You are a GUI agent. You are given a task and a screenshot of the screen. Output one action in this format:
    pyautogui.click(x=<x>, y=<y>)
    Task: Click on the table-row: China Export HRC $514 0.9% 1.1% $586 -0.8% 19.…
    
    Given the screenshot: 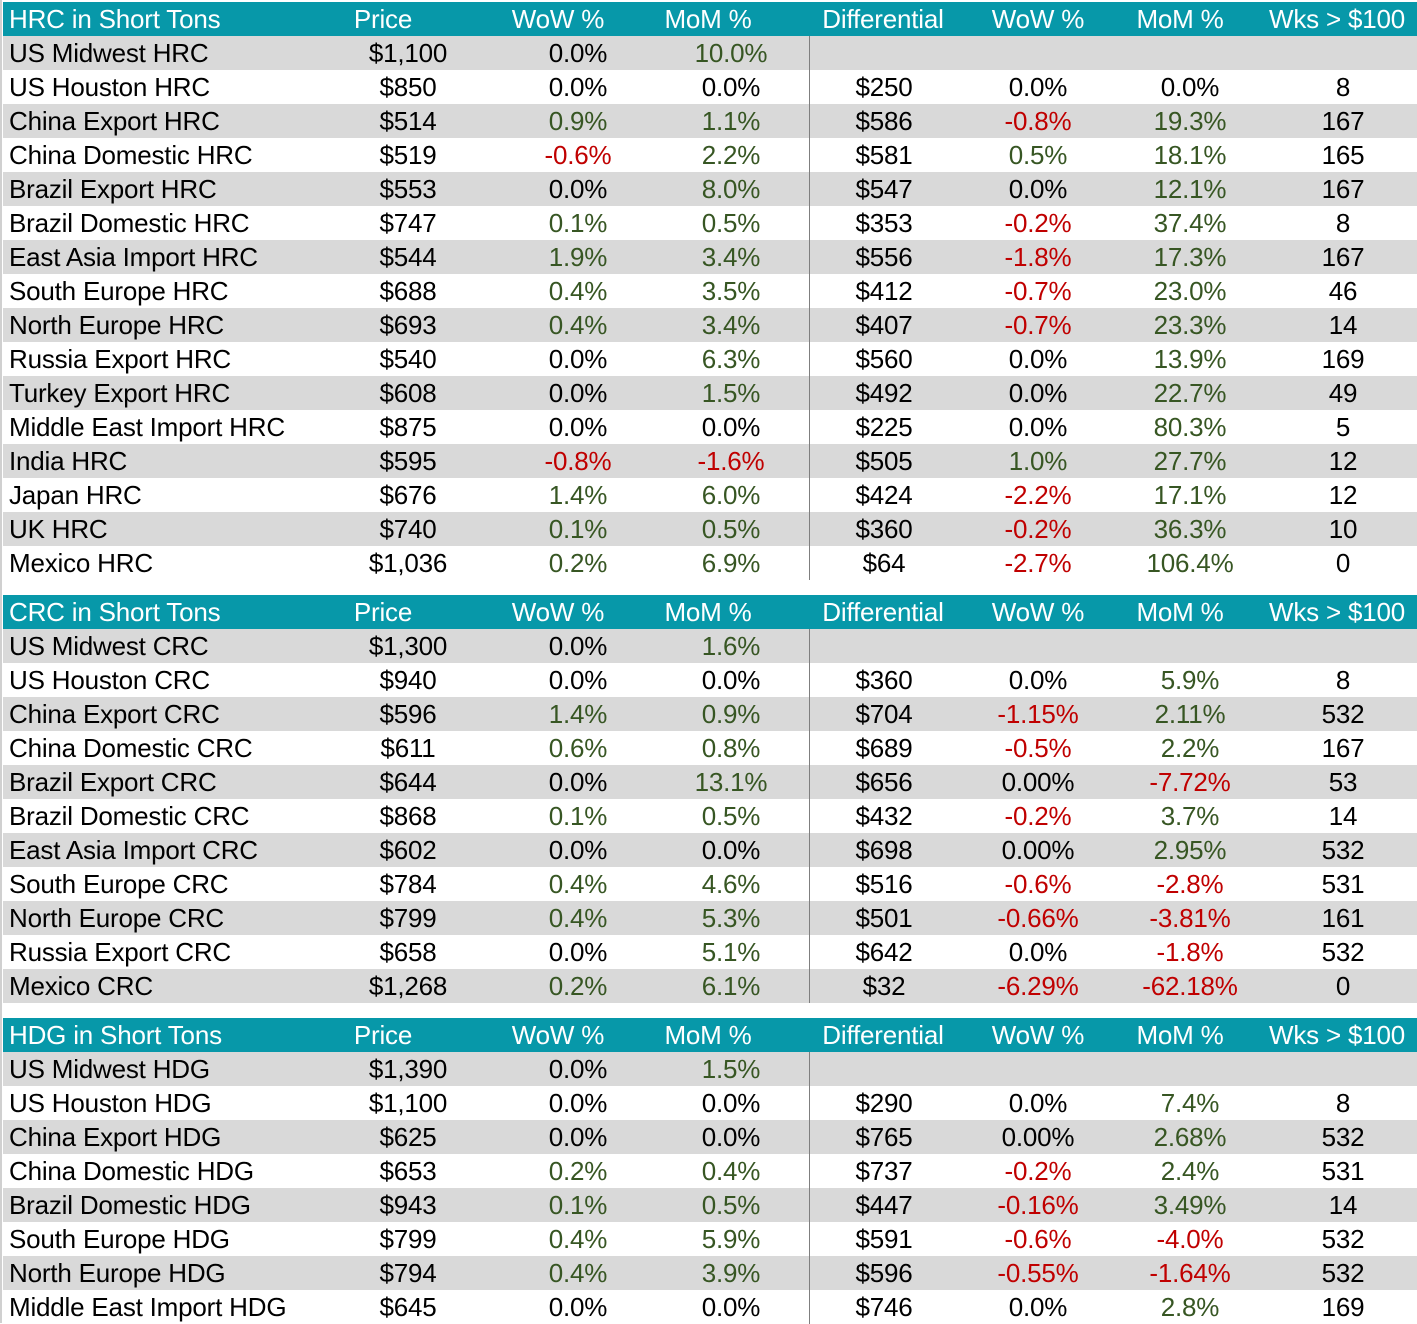 What is the action you would take?
    pyautogui.click(x=710, y=121)
    